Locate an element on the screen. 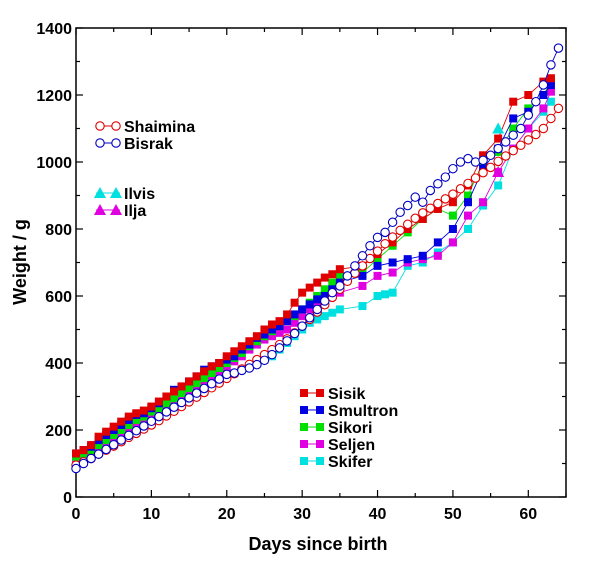  y-tick-label: 1400 is located at coordinates (54, 29).